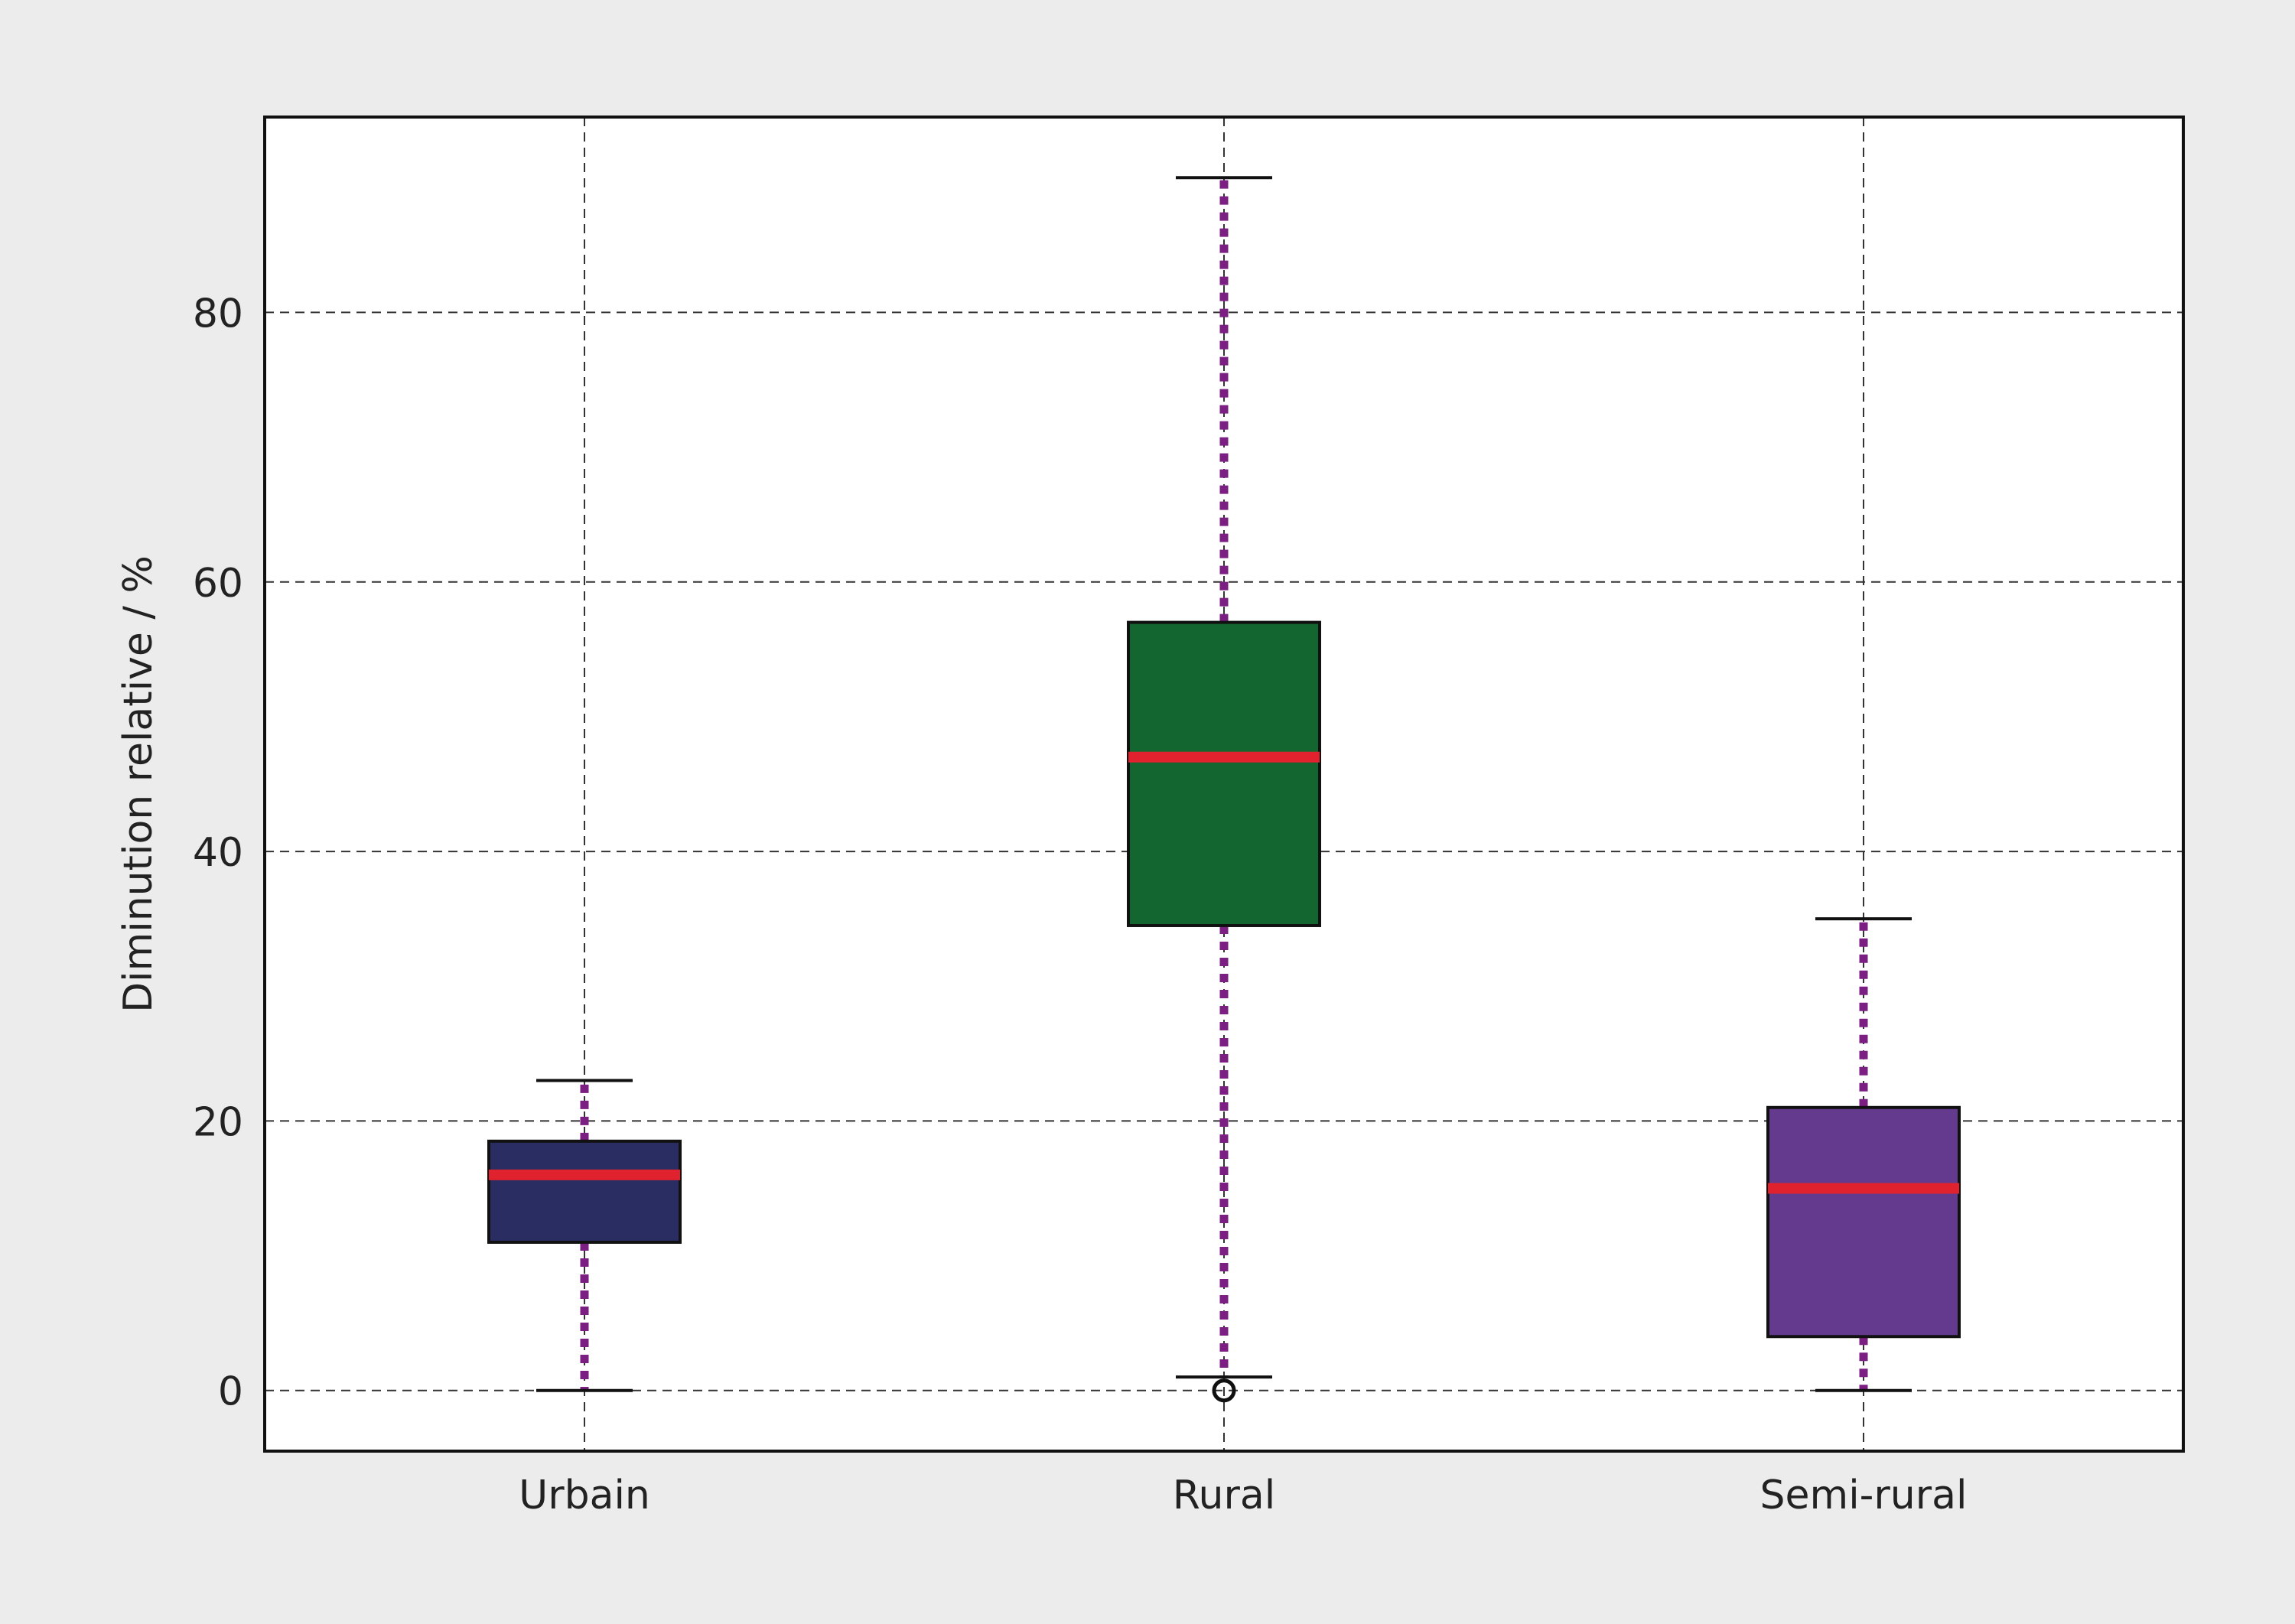 This screenshot has width=2295, height=1624. Describe the element at coordinates (584, 1495) in the screenshot. I see `x-tick-label-urbain: Urbain` at that location.